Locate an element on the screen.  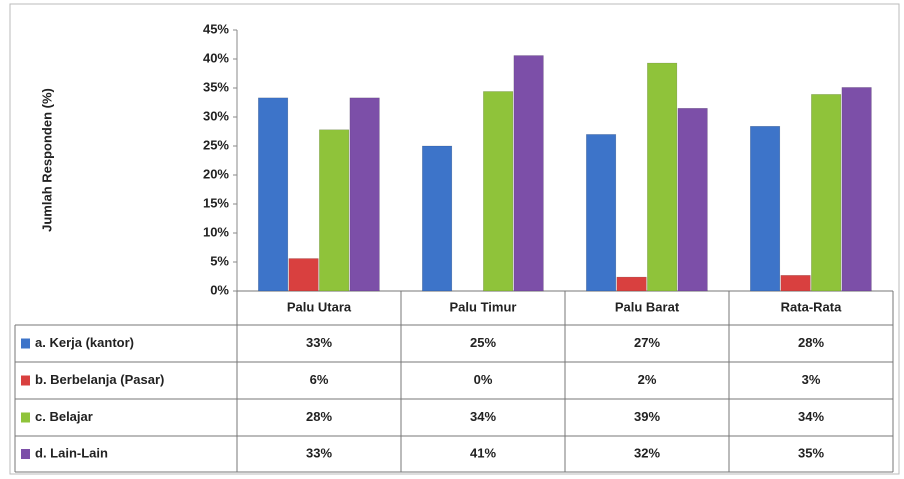
legend-label: b. Berbelanja (Pasar) is located at coordinates (99, 379).